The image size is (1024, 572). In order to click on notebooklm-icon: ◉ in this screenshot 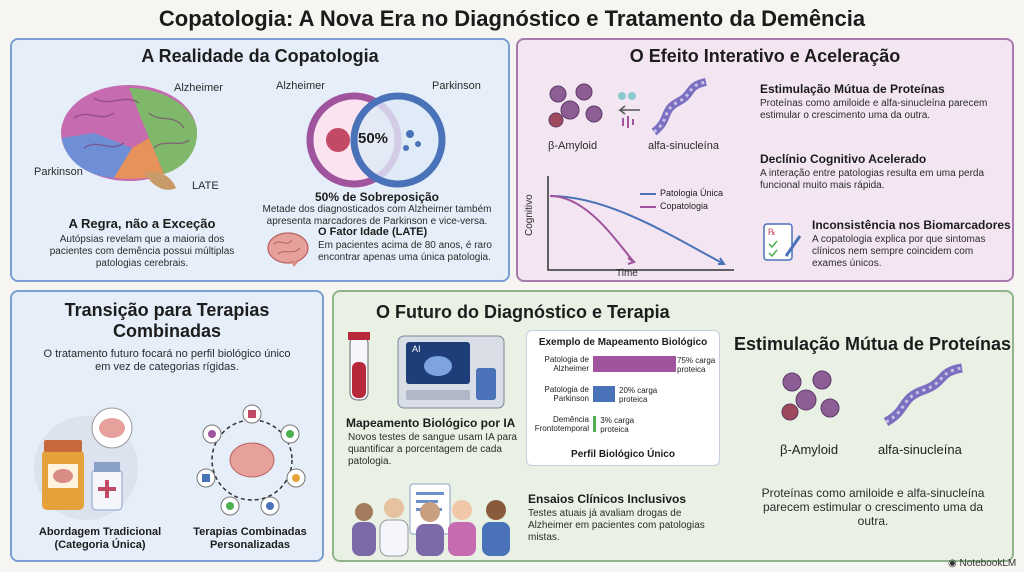, I will do `click(954, 563)`.